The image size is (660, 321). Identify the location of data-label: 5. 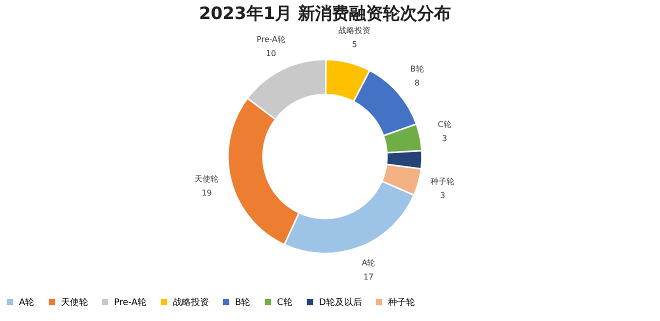
(355, 45).